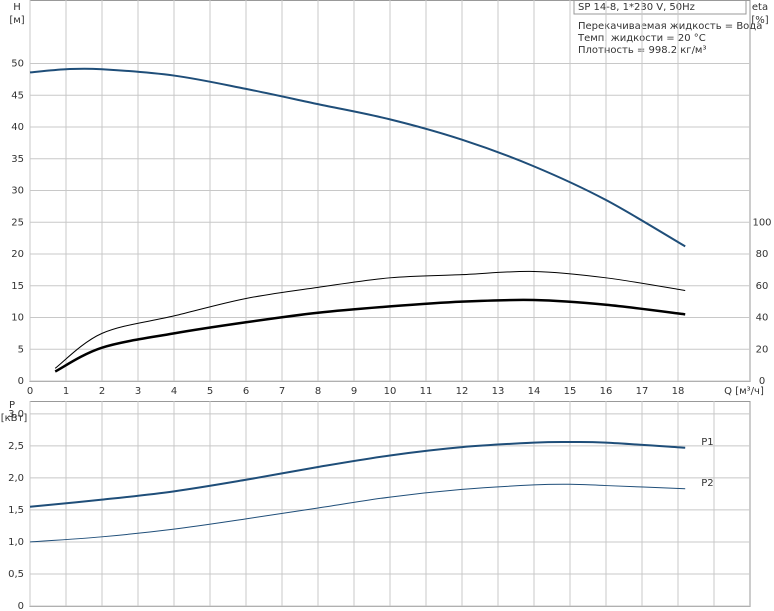 Image resolution: width=774 pixels, height=611 pixels. Describe the element at coordinates (707, 442) in the screenshot. I see `series-label: P1` at that location.